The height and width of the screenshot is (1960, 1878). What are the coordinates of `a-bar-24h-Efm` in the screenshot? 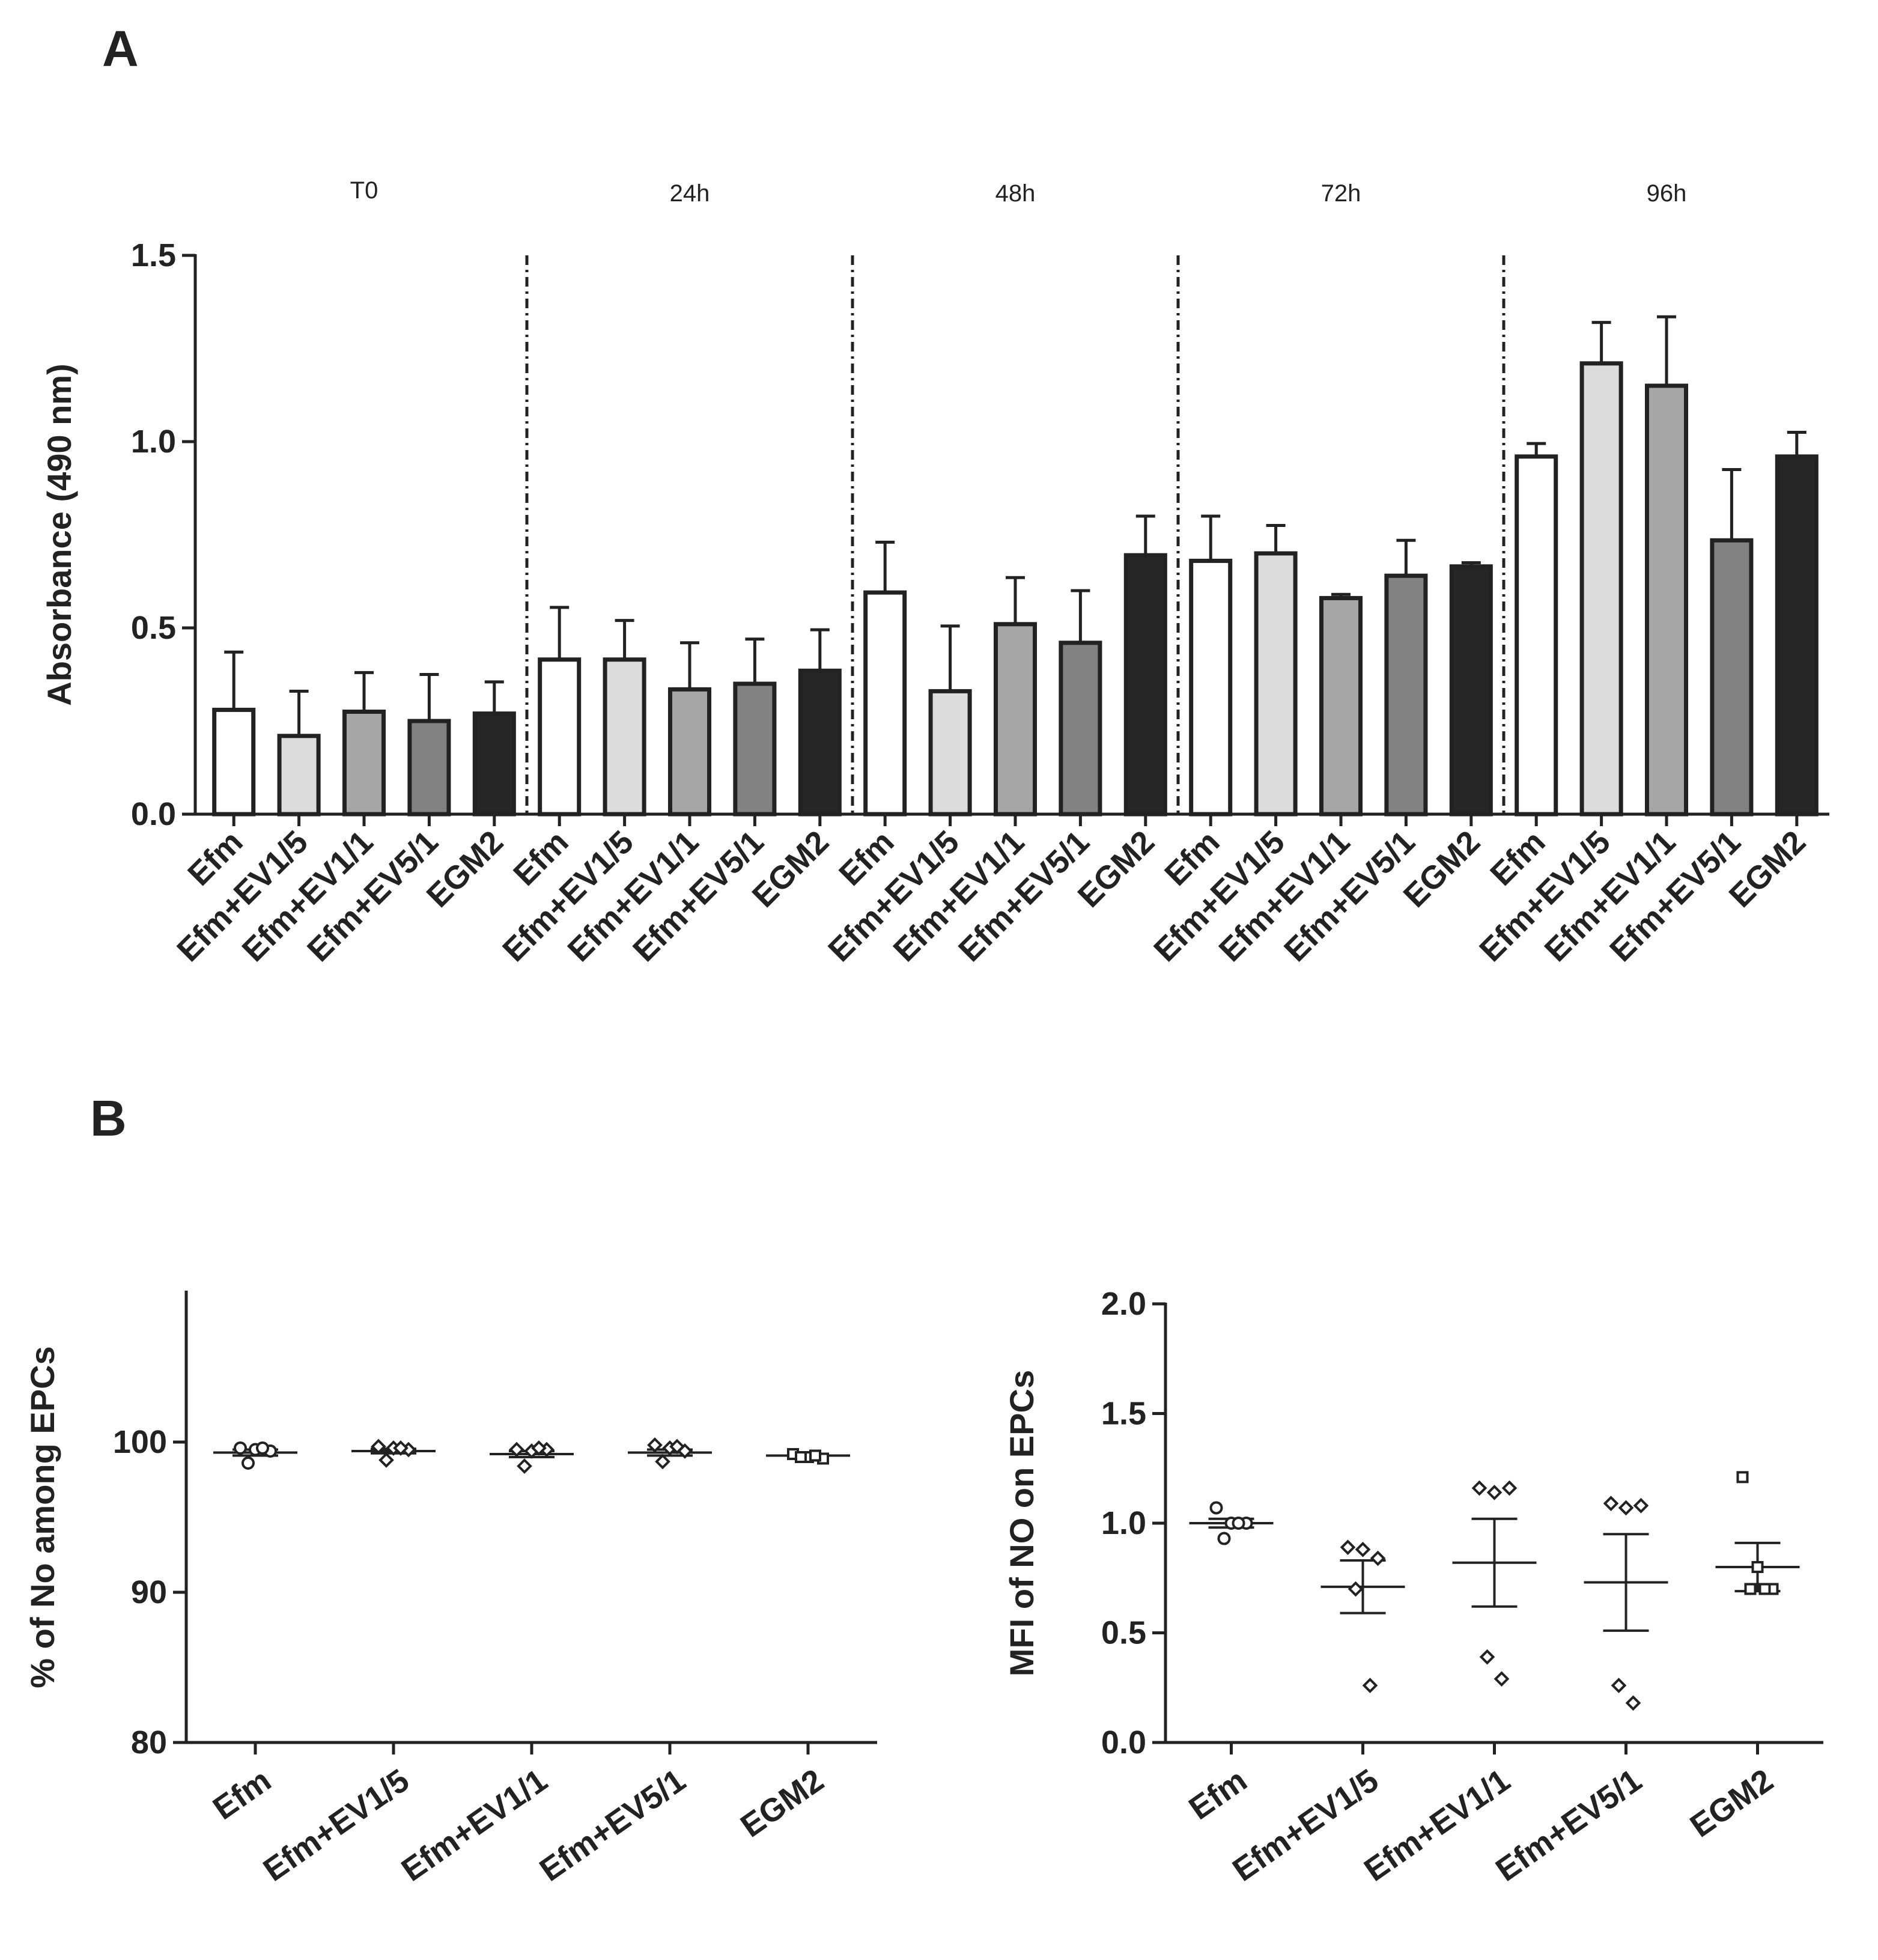 It's located at (560, 737).